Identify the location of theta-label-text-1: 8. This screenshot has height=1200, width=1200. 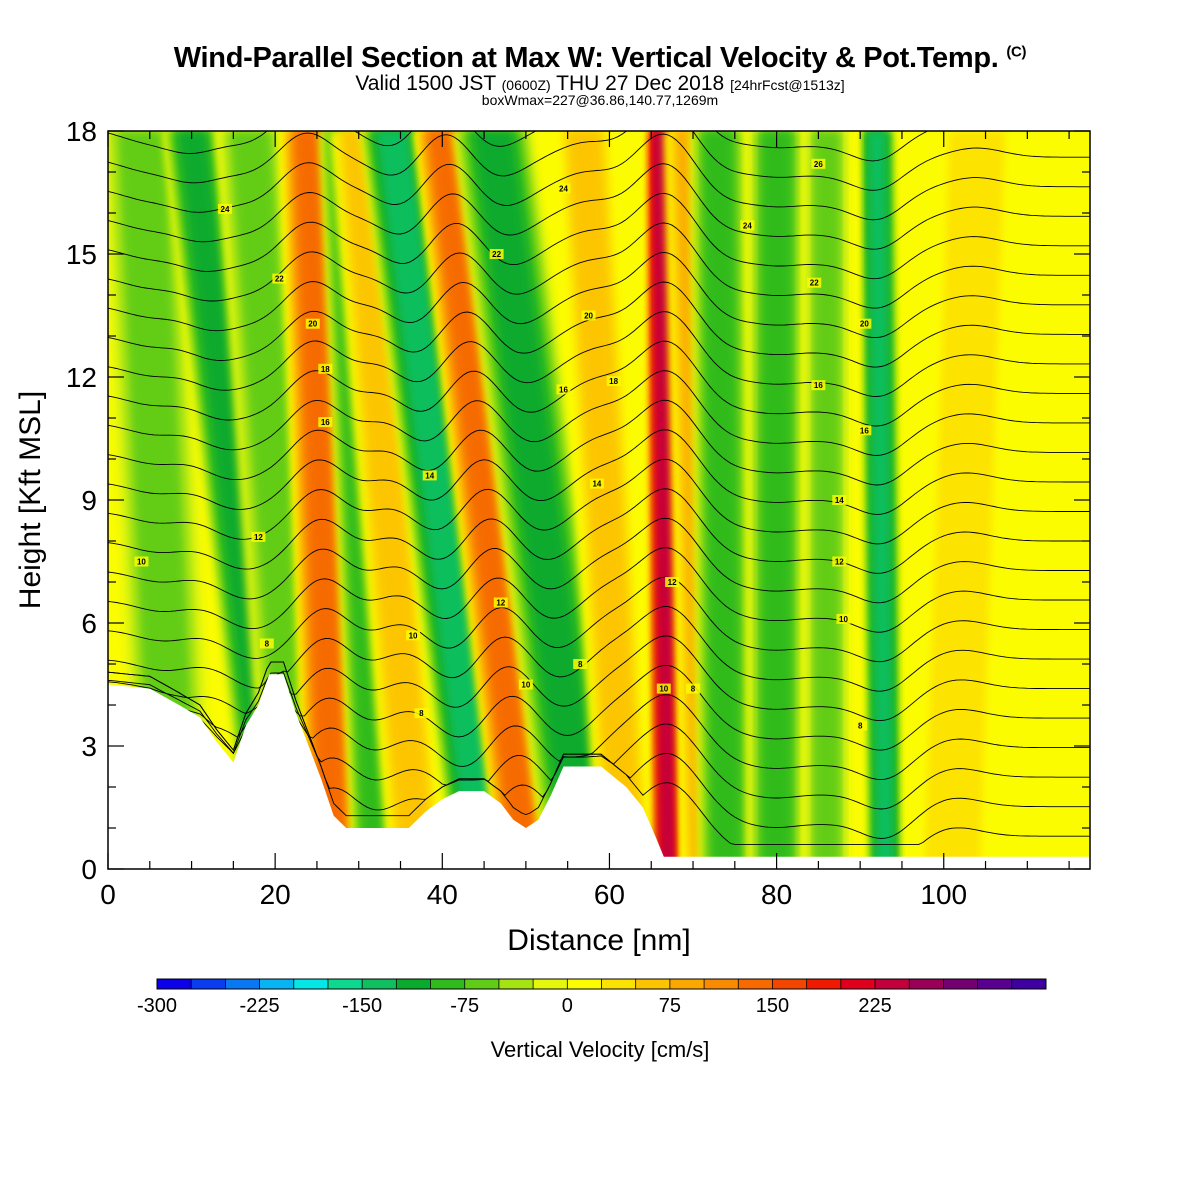
(421, 713).